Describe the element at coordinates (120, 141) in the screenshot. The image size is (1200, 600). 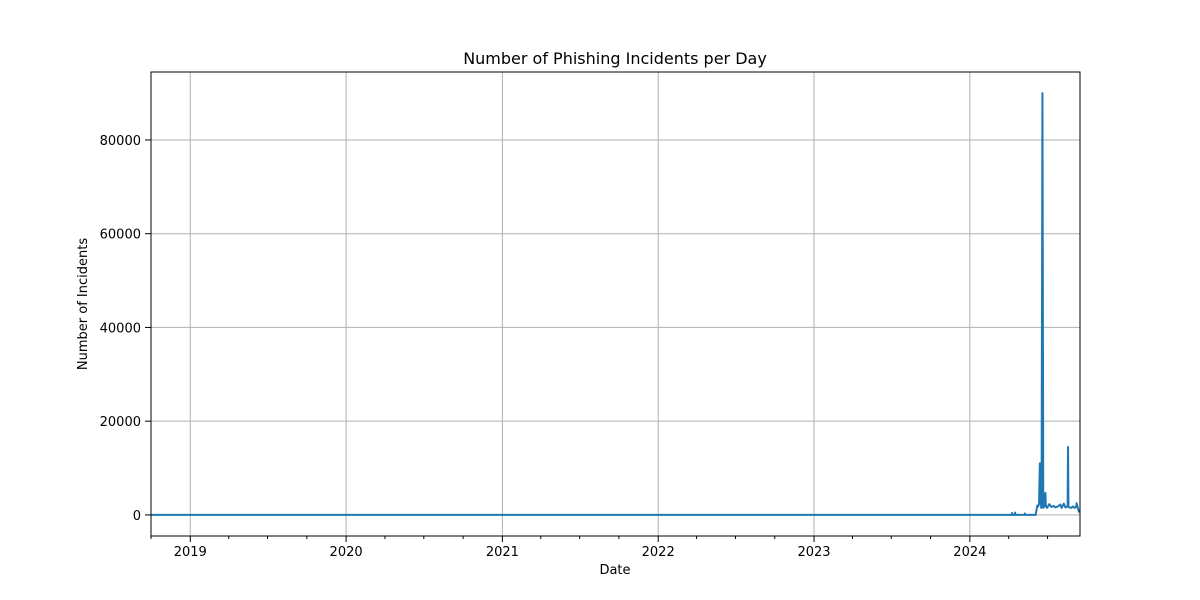
I see `y-tick-label: 80000` at that location.